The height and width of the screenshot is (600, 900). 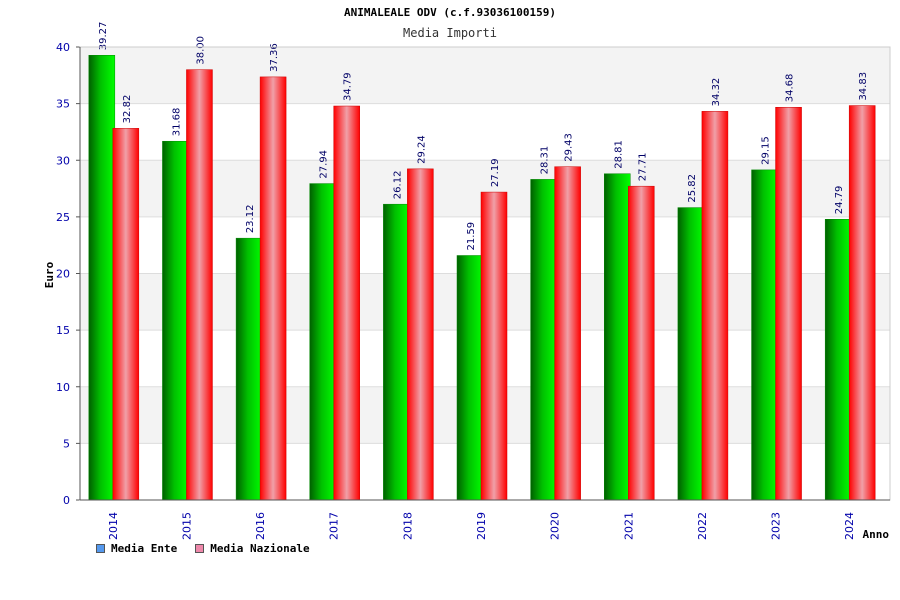 I want to click on x-tick-label: 2015, so click(x=186, y=526).